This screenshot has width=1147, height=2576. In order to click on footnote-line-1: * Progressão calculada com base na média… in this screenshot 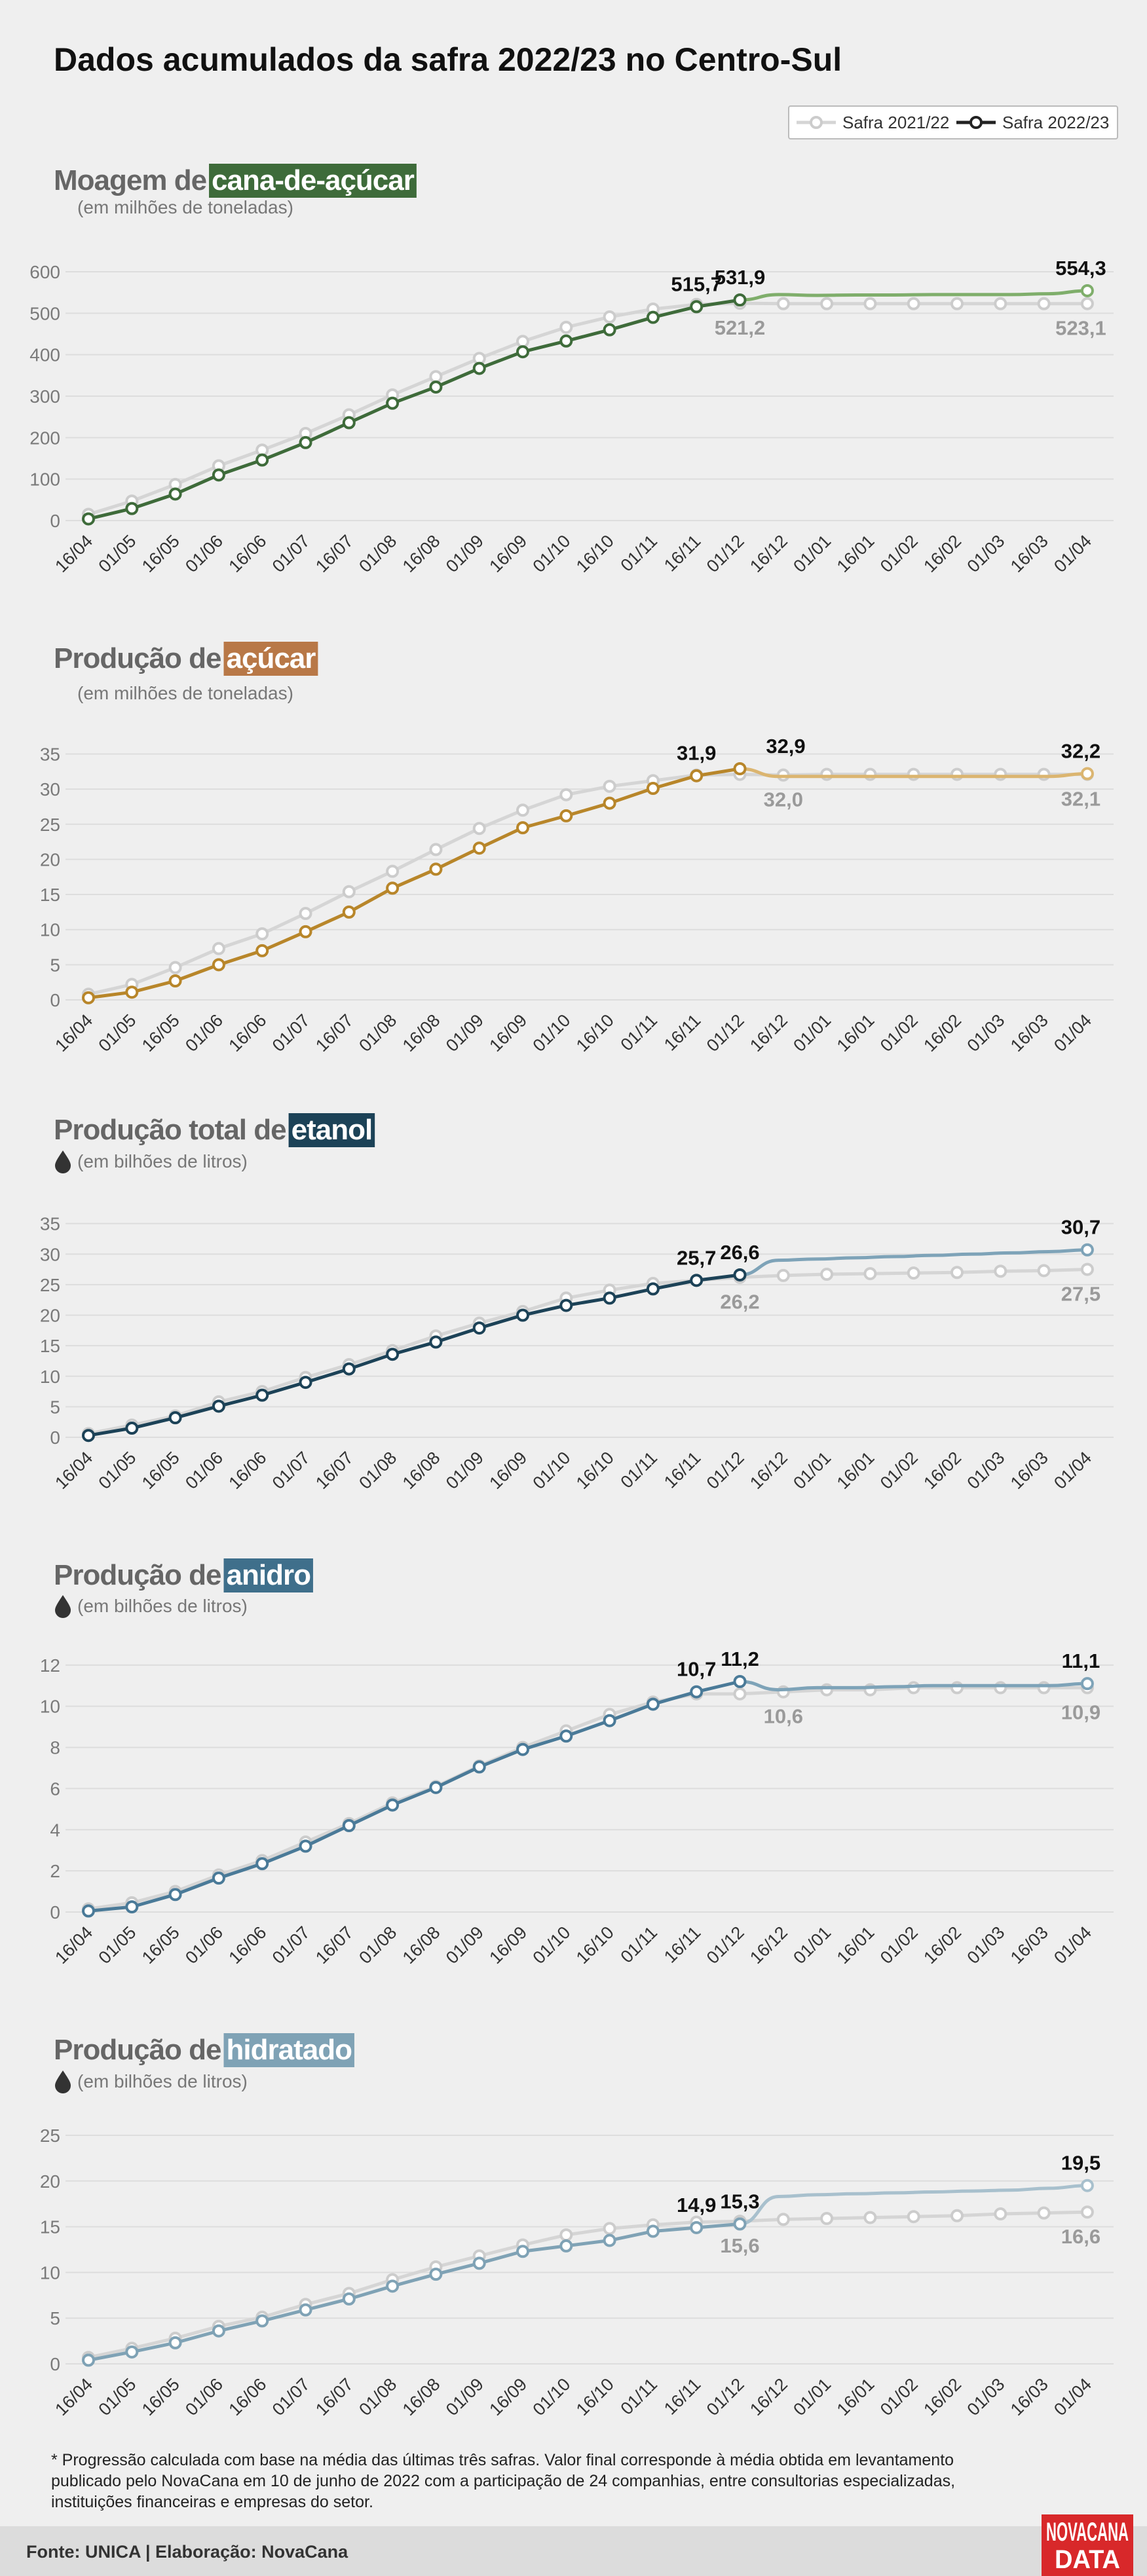, I will do `click(503, 2460)`.